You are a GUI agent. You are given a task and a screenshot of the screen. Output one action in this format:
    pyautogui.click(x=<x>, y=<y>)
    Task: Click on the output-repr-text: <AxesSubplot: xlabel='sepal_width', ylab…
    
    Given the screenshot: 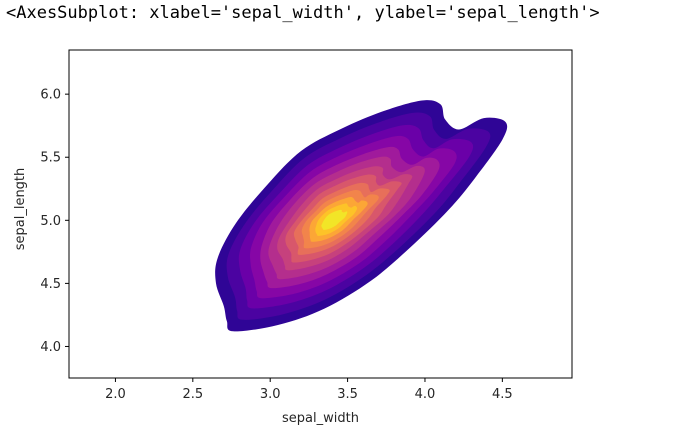 What is the action you would take?
    pyautogui.click(x=303, y=13)
    